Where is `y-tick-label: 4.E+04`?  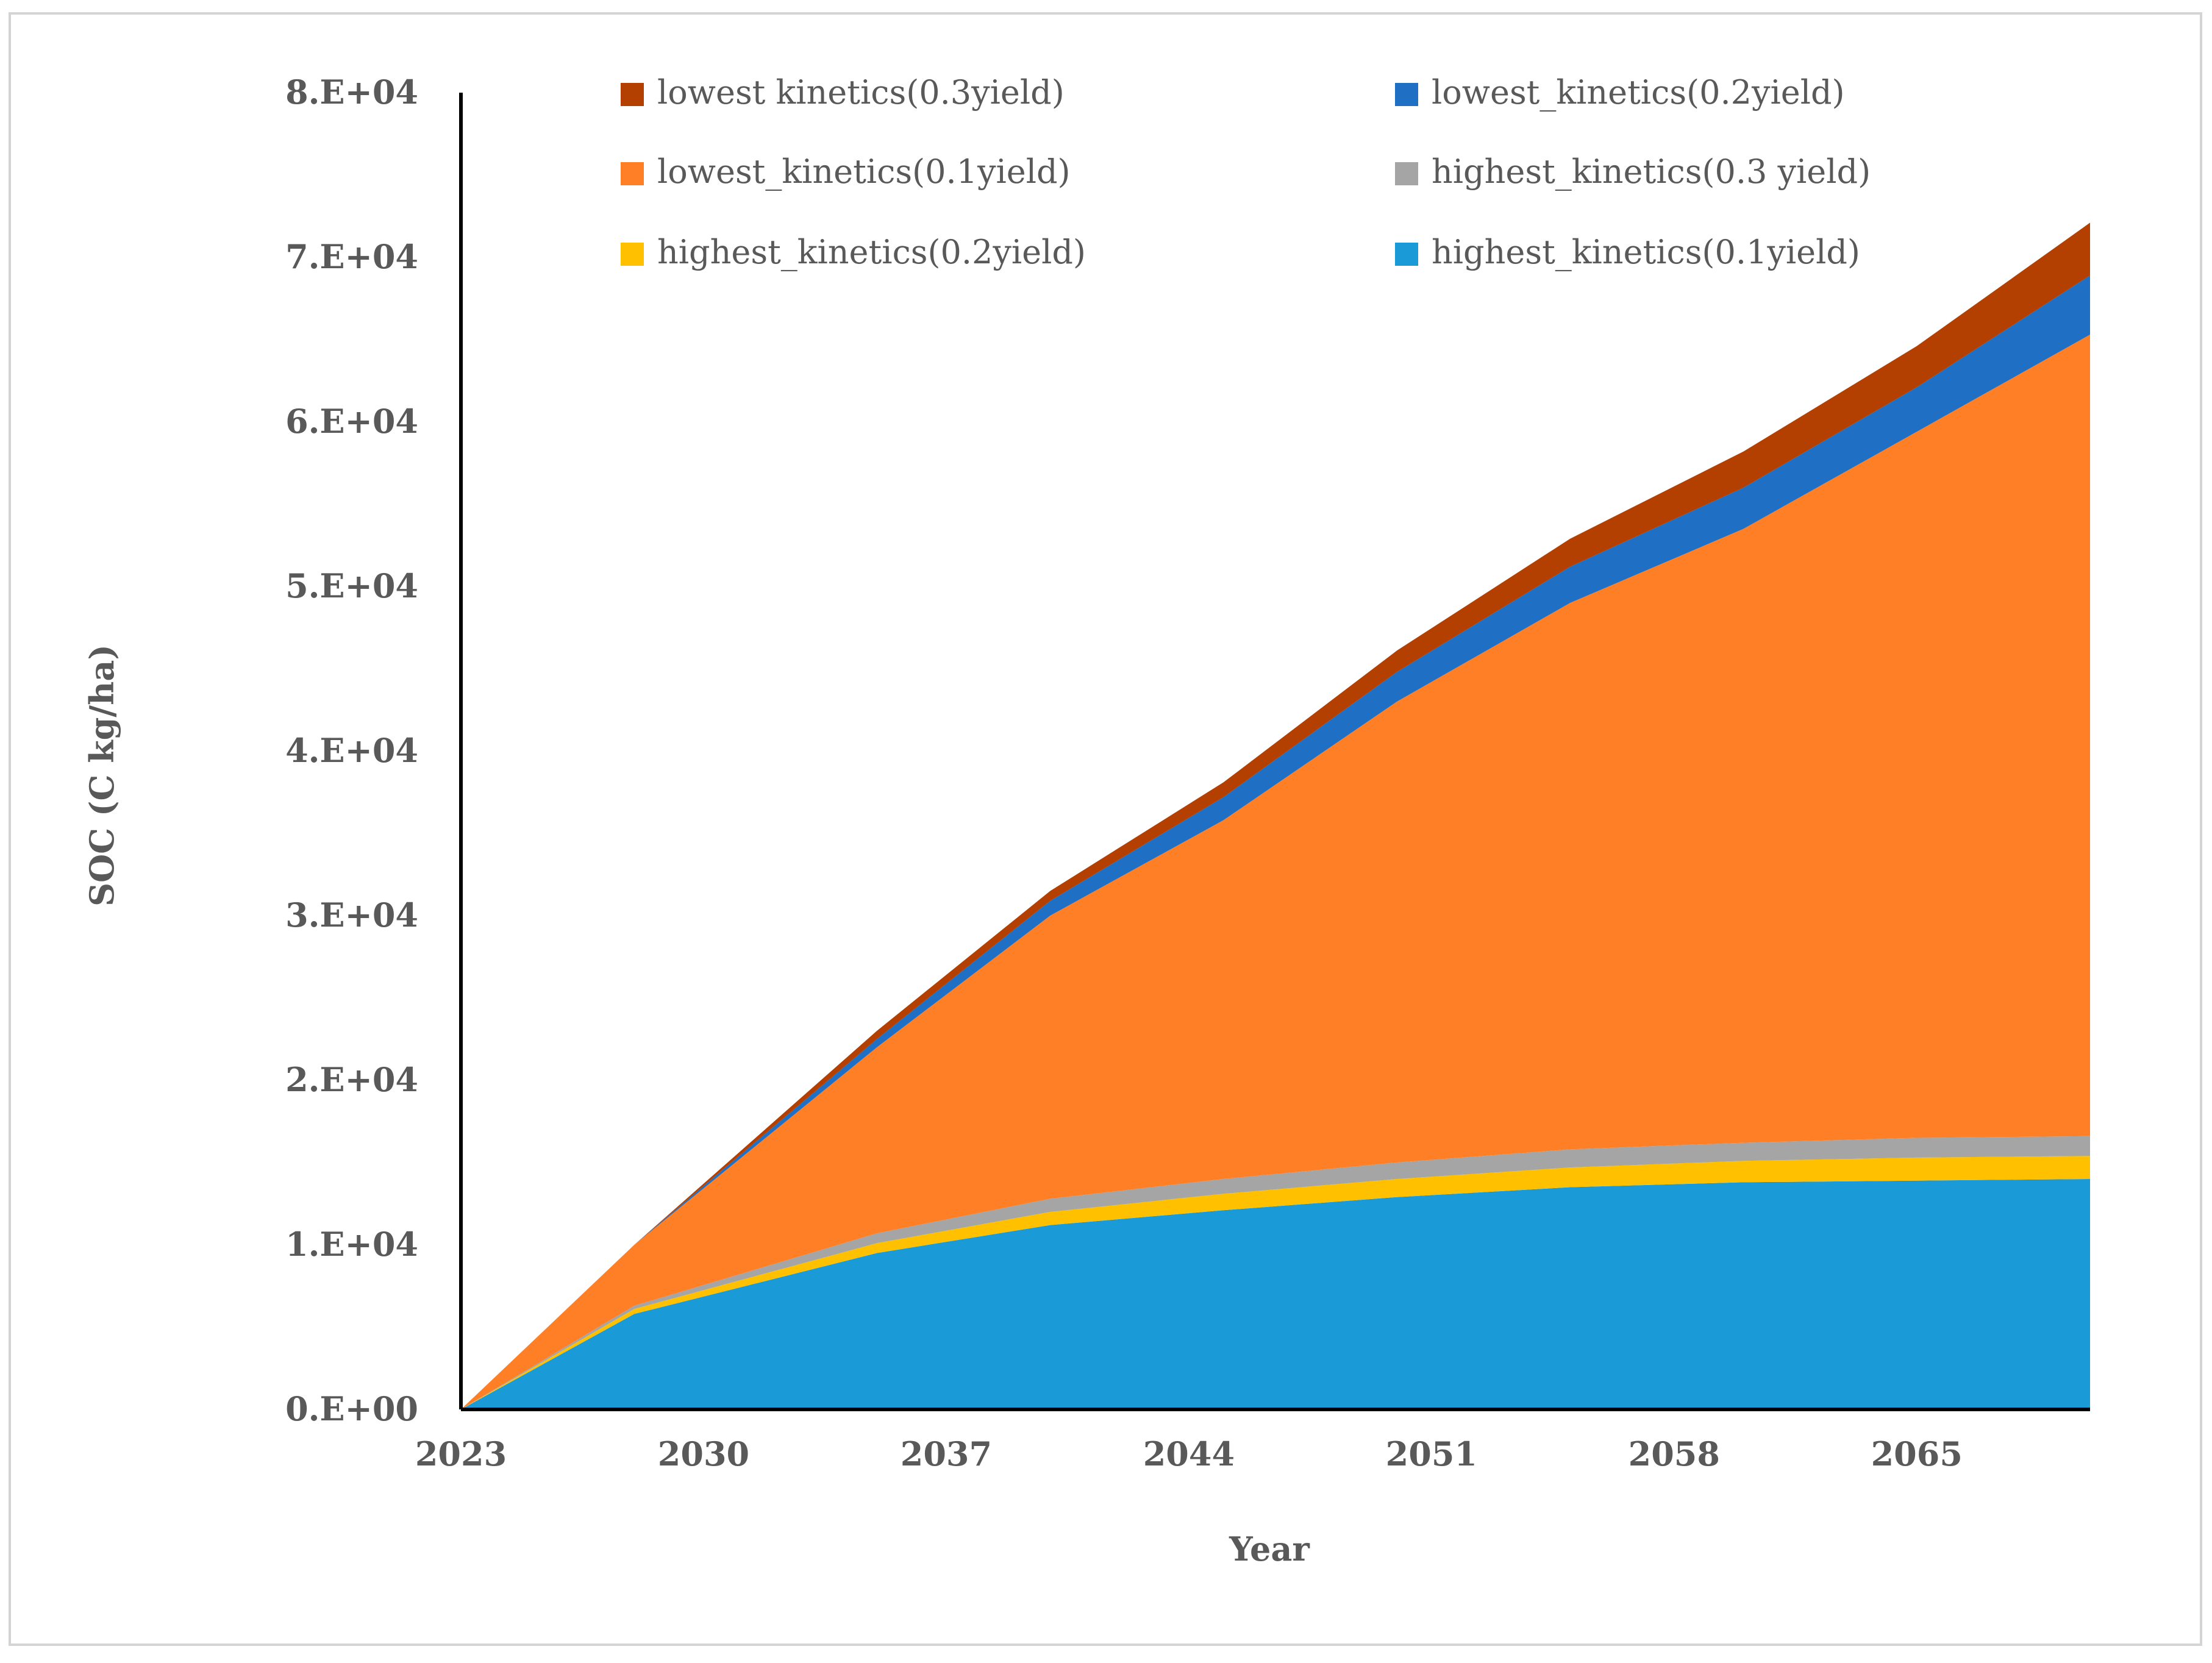 y-tick-label: 4.E+04 is located at coordinates (351, 751).